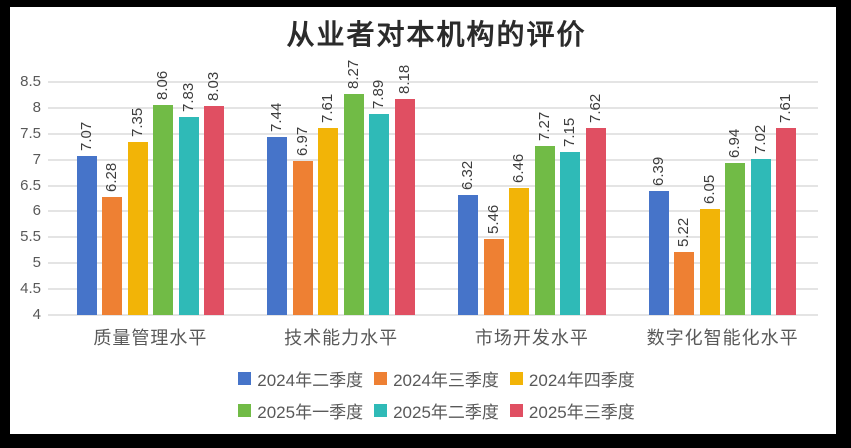 The image size is (851, 448). What do you see at coordinates (302, 142) in the screenshot?
I see `bar-value-label: 6.97` at bounding box center [302, 142].